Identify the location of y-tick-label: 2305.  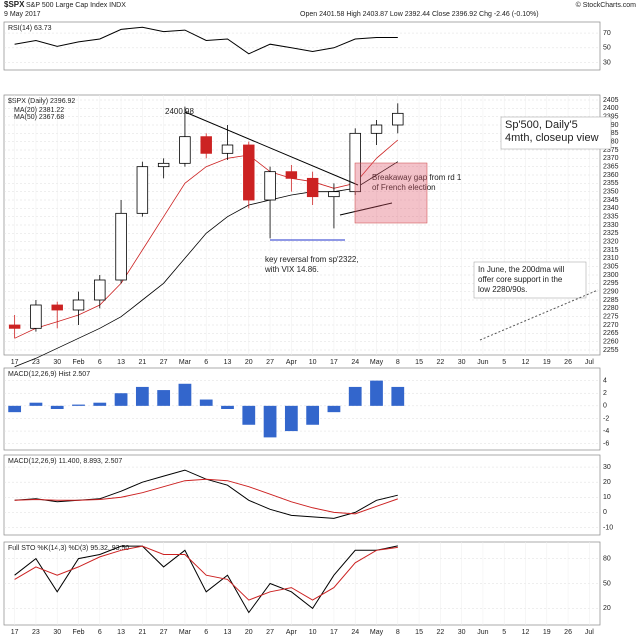
(611, 267).